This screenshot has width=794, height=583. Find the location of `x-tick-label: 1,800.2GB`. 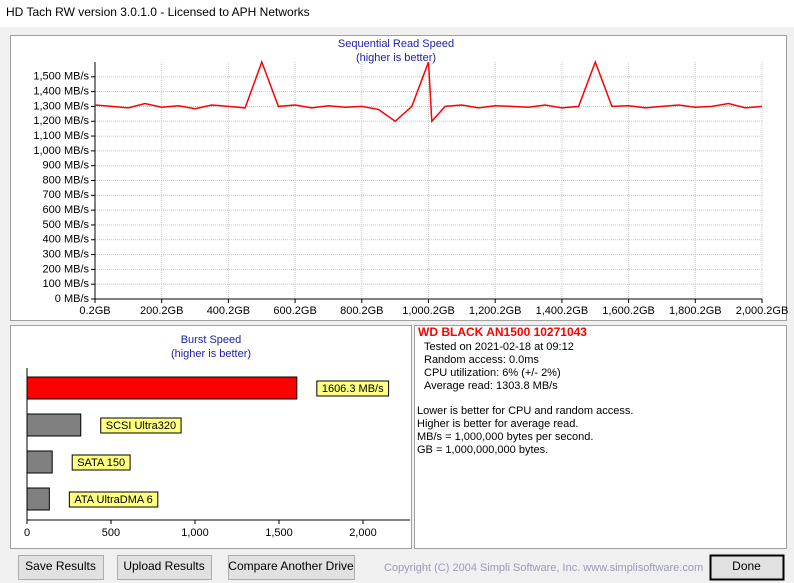

x-tick-label: 1,800.2GB is located at coordinates (695, 311).